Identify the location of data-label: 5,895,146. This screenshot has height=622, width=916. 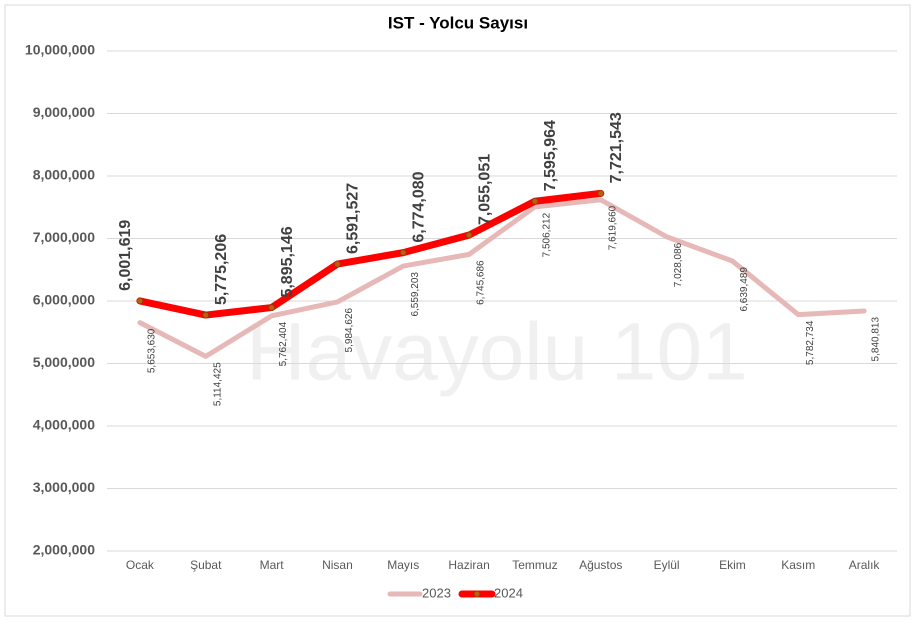
(287, 261).